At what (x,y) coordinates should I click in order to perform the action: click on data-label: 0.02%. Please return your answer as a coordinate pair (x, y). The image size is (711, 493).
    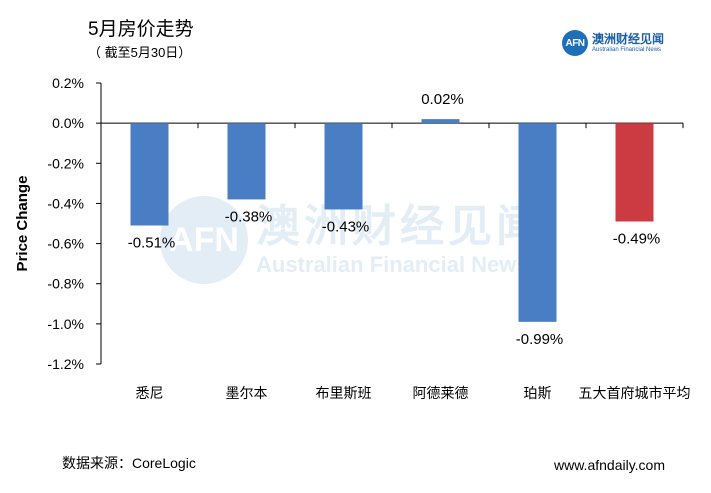
    Looking at the image, I should click on (442, 99).